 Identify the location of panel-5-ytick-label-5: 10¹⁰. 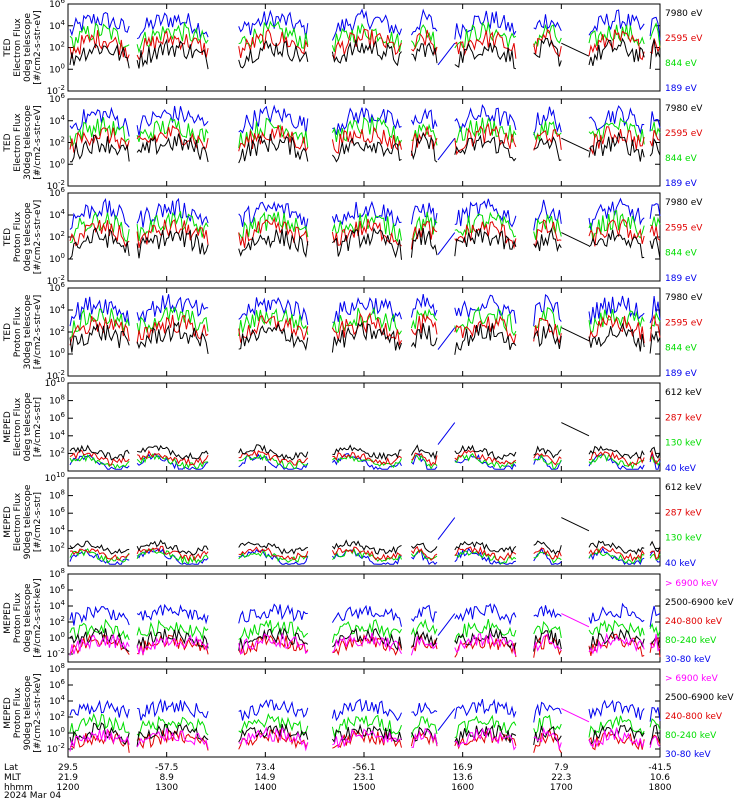
(55, 382).